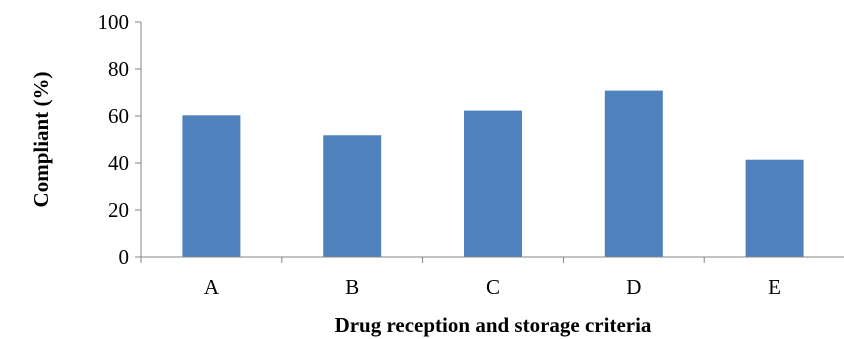  What do you see at coordinates (119, 139) in the screenshot?
I see `y-axis-ticks: 0 20 40 60 80 100` at bounding box center [119, 139].